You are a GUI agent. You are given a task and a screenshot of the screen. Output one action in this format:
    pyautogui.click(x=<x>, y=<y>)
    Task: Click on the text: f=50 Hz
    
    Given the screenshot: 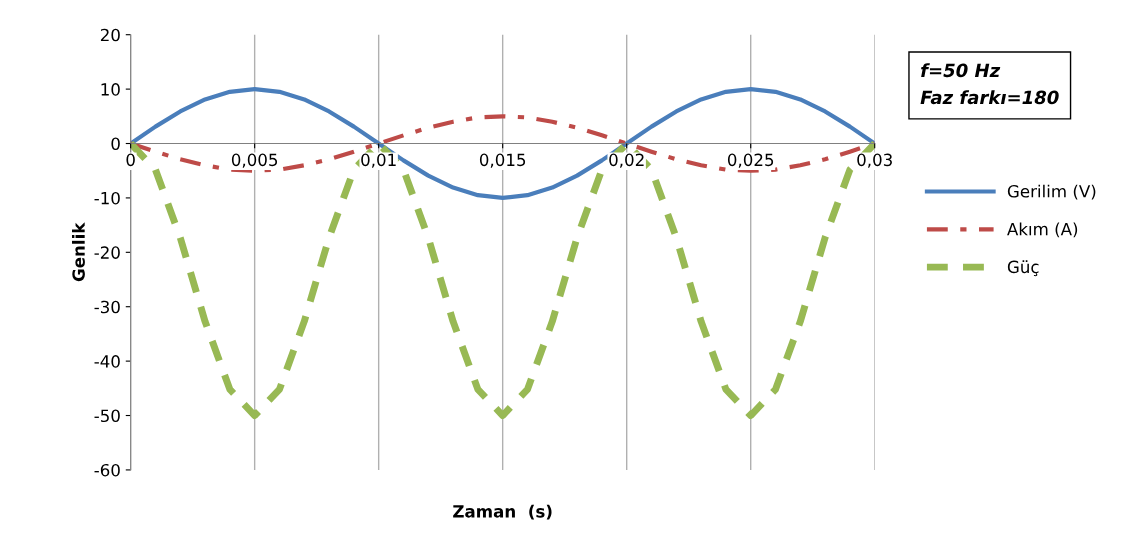 What is the action you would take?
    pyautogui.click(x=961, y=70)
    